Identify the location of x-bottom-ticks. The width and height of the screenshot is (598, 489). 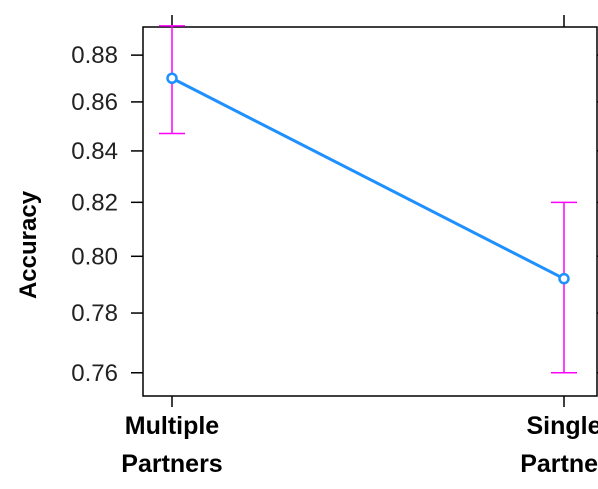
(368, 401).